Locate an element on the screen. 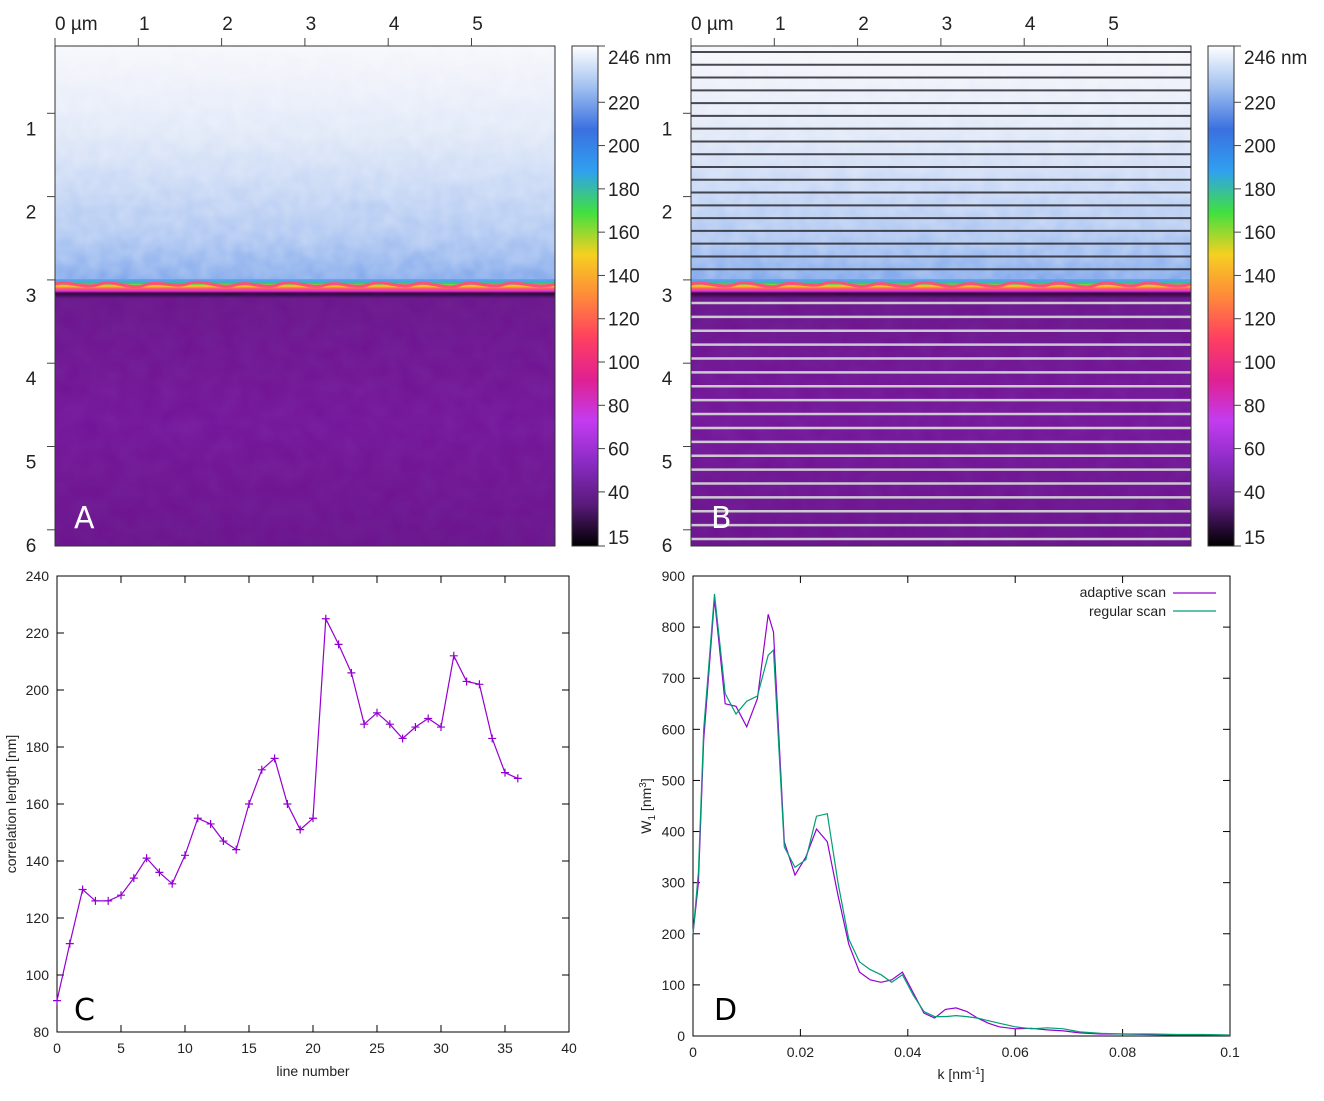 Image resolution: width=1324 pixels, height=1101 pixels. colorbar-label-a: 15 is located at coordinates (618, 538).